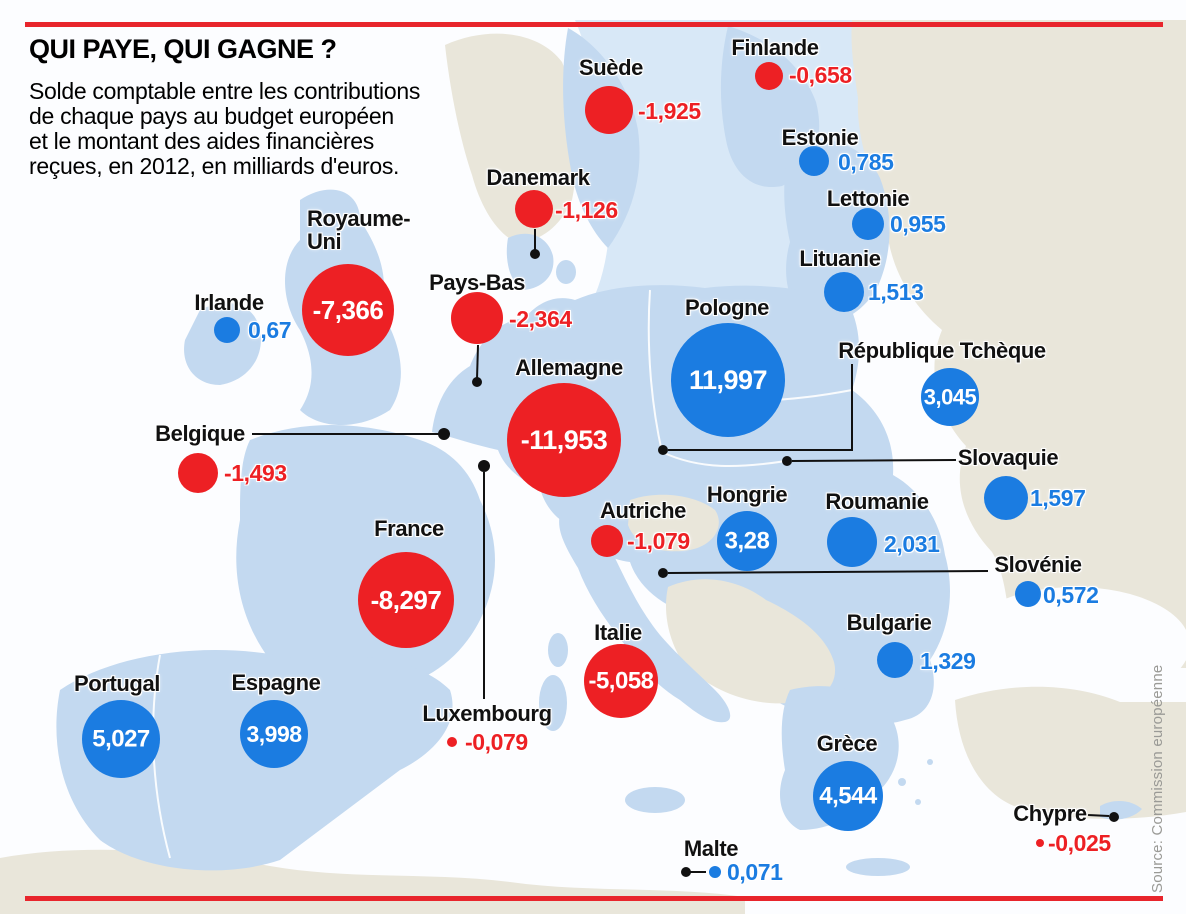  Describe the element at coordinates (655, 800) in the screenshot. I see `landmass-sicily` at that location.